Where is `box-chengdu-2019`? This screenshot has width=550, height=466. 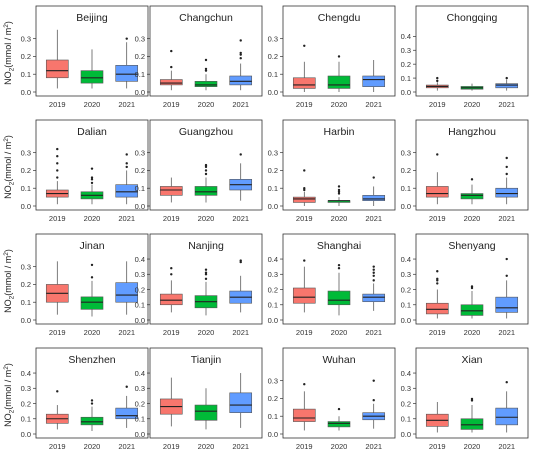 box-chengdu-2019 is located at coordinates (304, 68).